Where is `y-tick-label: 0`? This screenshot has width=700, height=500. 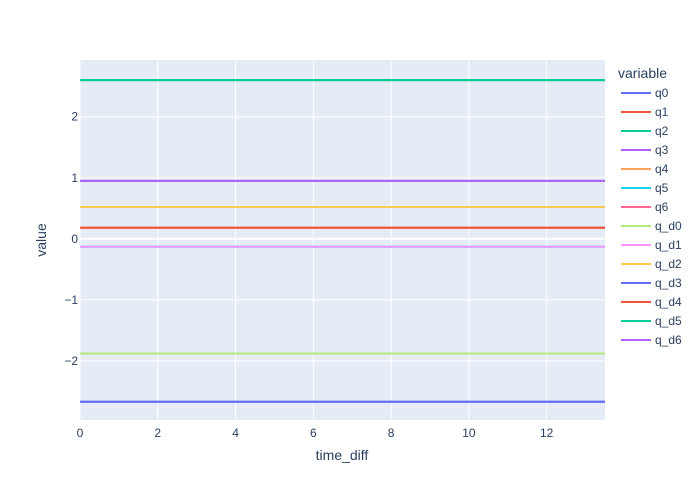
y-tick-label: 0 is located at coordinates (74, 239).